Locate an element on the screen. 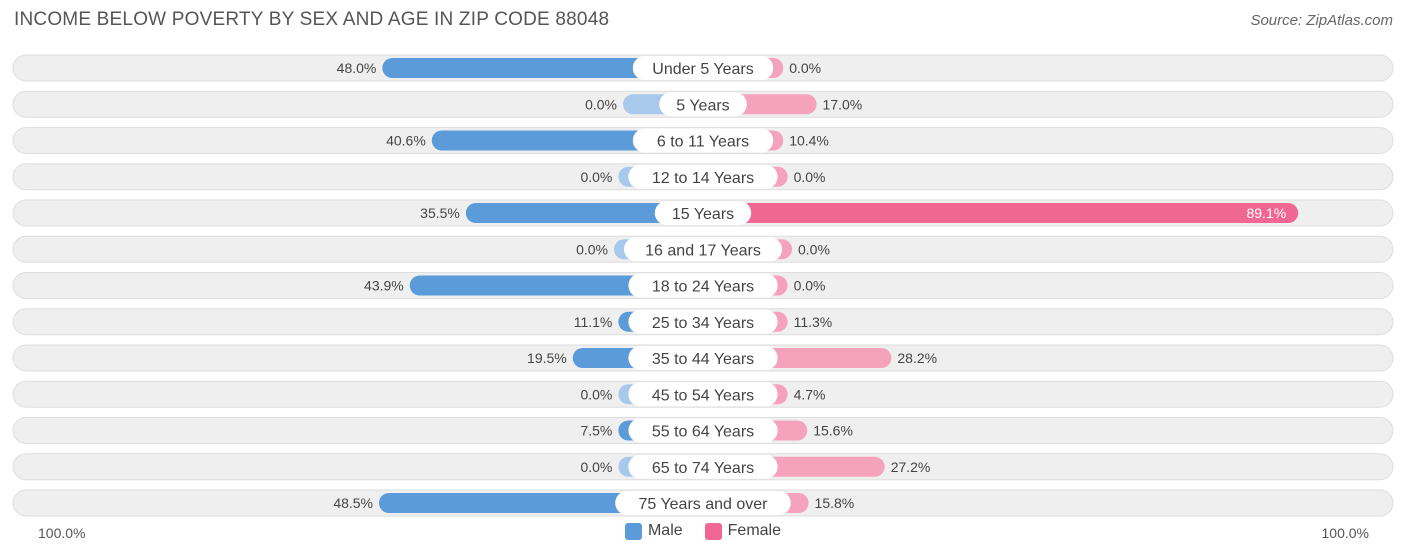 The width and height of the screenshot is (1406, 558). category-label: 35 to 44 Years is located at coordinates (703, 359).